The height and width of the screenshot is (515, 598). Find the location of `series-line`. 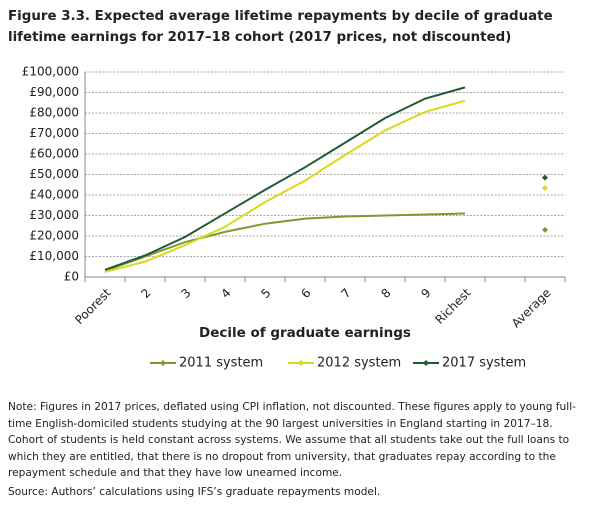

series-line is located at coordinates (325, 241).